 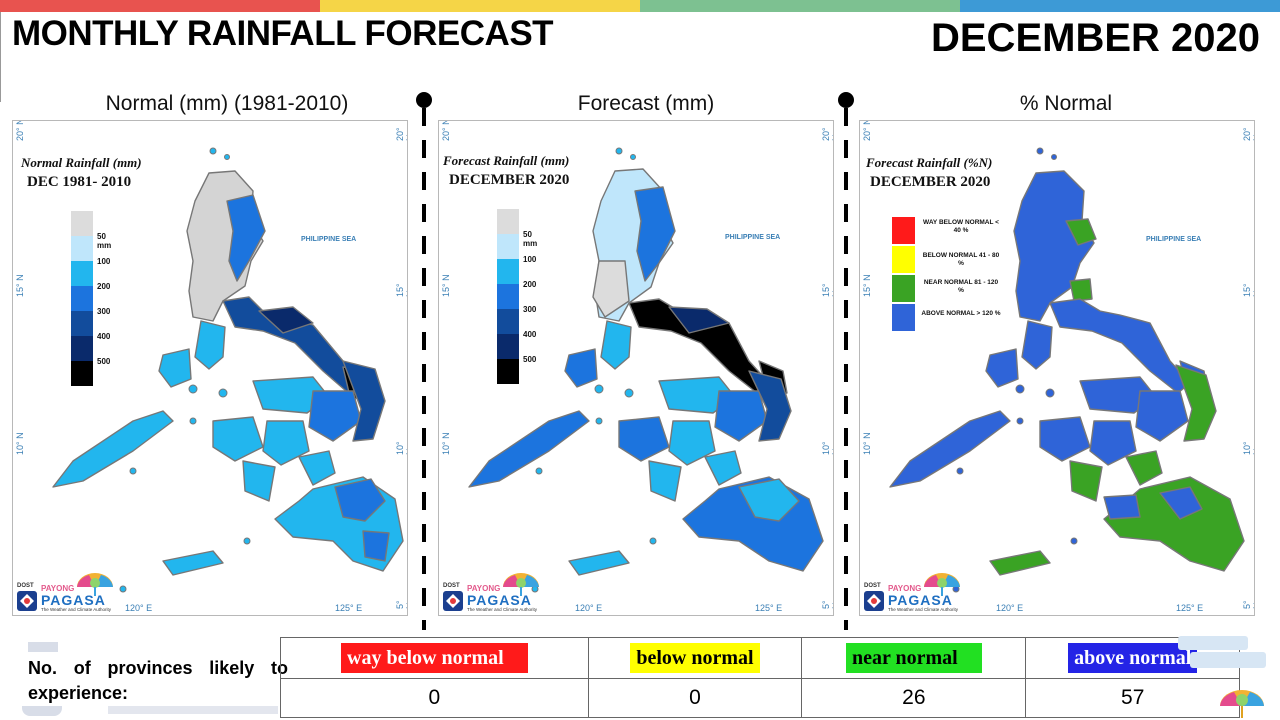 What do you see at coordinates (903, 230) in the screenshot?
I see `legend-swatch-way-below` at bounding box center [903, 230].